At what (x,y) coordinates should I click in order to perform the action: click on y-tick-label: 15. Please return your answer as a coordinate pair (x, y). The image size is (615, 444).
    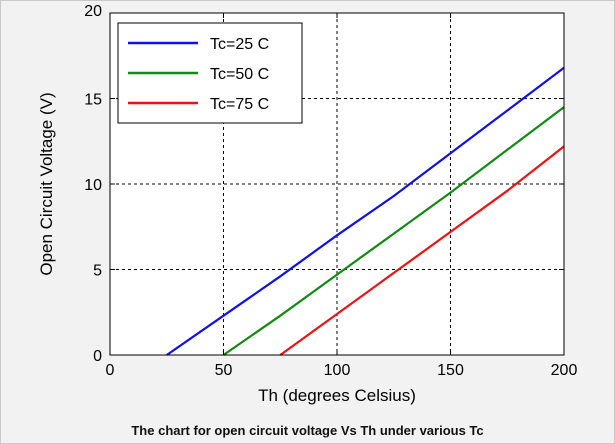
    Looking at the image, I should click on (93, 100).